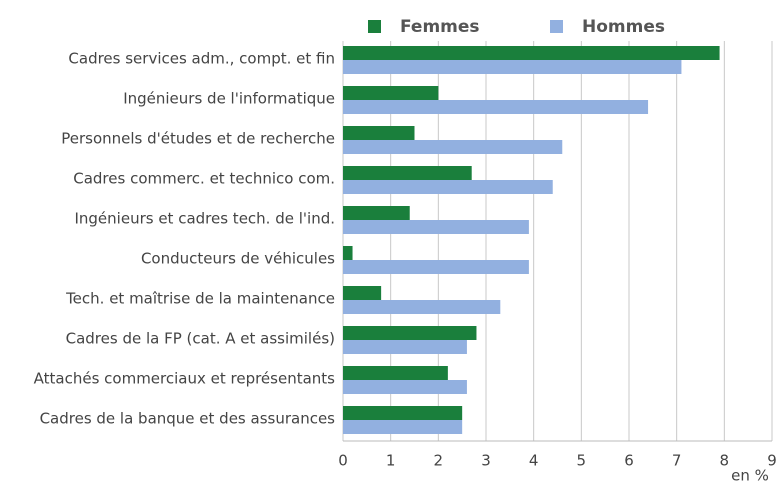 The height and width of the screenshot is (483, 779). What do you see at coordinates (486, 461) in the screenshot?
I see `x-tick-label: 3` at bounding box center [486, 461].